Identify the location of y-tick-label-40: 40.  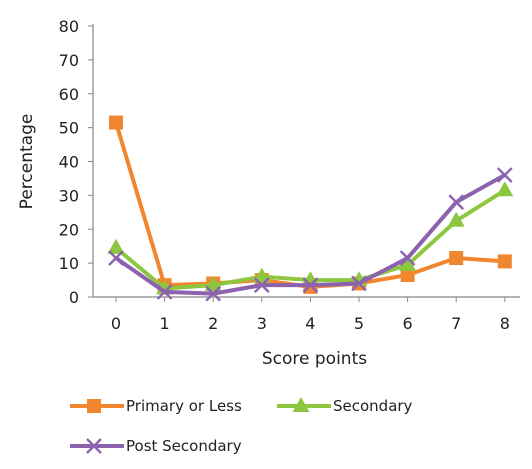
(69, 162).